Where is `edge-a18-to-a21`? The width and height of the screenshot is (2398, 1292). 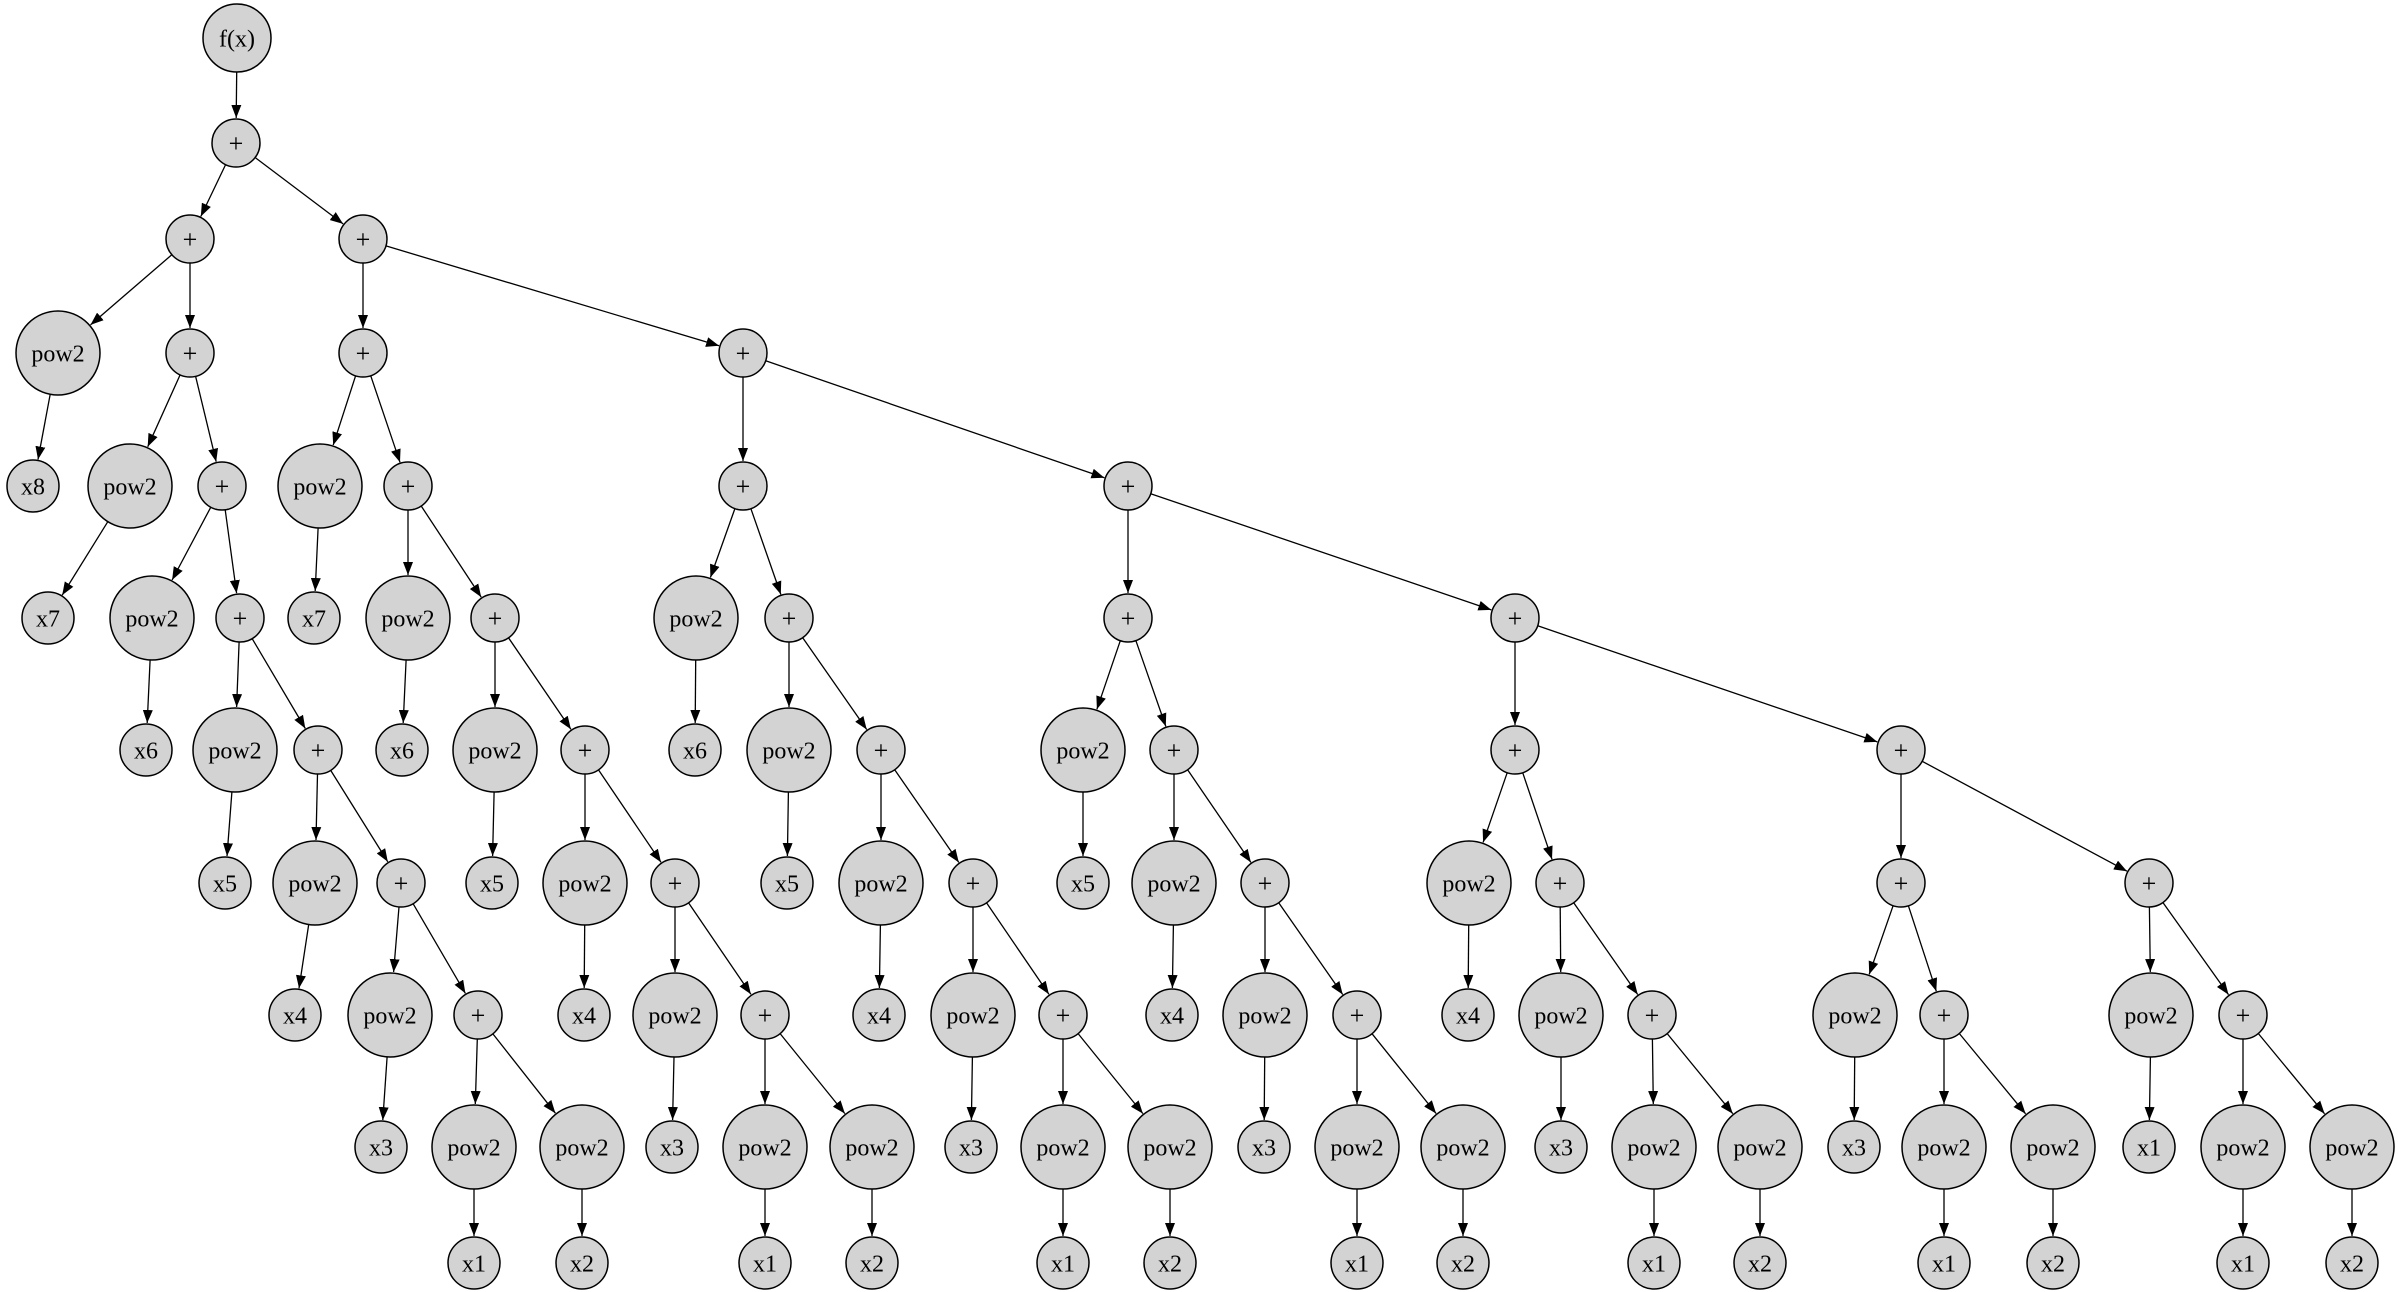
edge-a18-to-a21 is located at coordinates (524, 1073).